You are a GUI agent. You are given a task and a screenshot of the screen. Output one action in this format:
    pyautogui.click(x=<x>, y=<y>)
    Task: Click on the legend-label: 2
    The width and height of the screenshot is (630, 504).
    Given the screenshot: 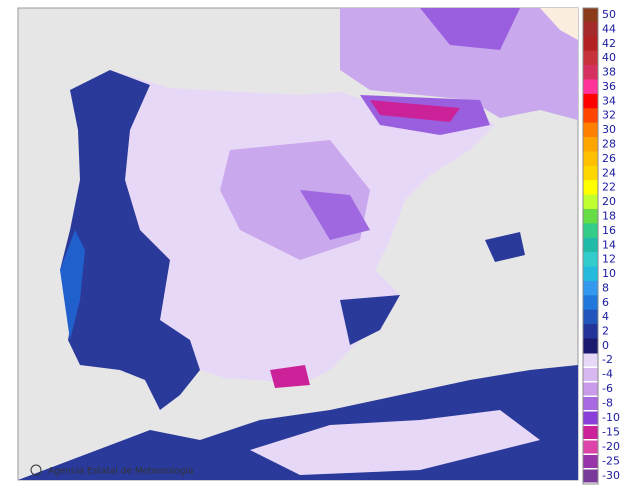 What is the action you would take?
    pyautogui.click(x=605, y=331)
    